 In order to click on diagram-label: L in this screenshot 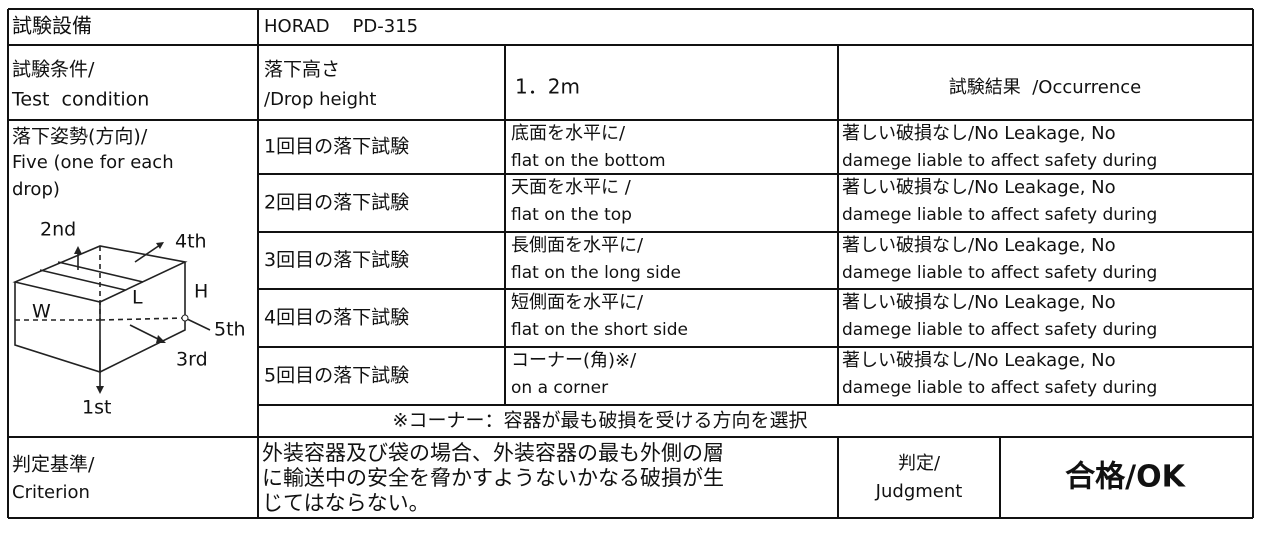, I will do `click(137, 298)`.